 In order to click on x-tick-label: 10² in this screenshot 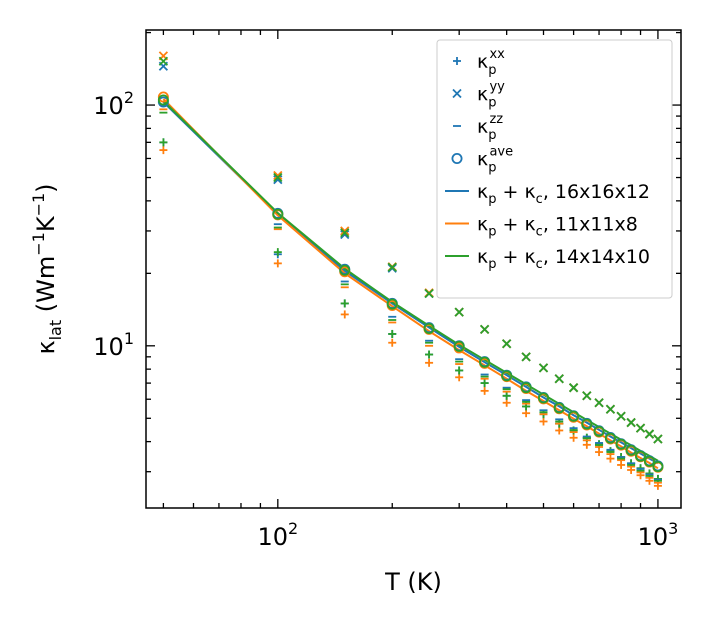, I will do `click(277, 535)`.